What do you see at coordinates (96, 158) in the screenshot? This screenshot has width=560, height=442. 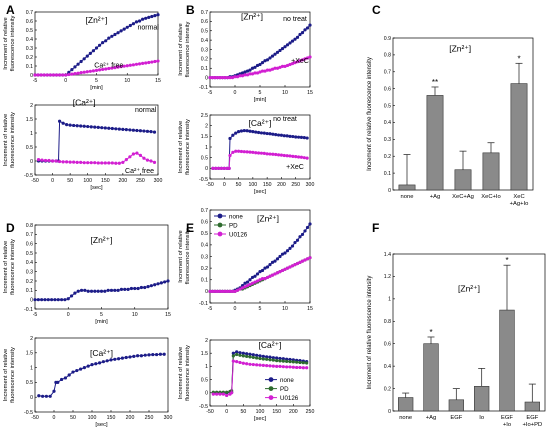 I see `A_ca-series-line` at bounding box center [96, 158].